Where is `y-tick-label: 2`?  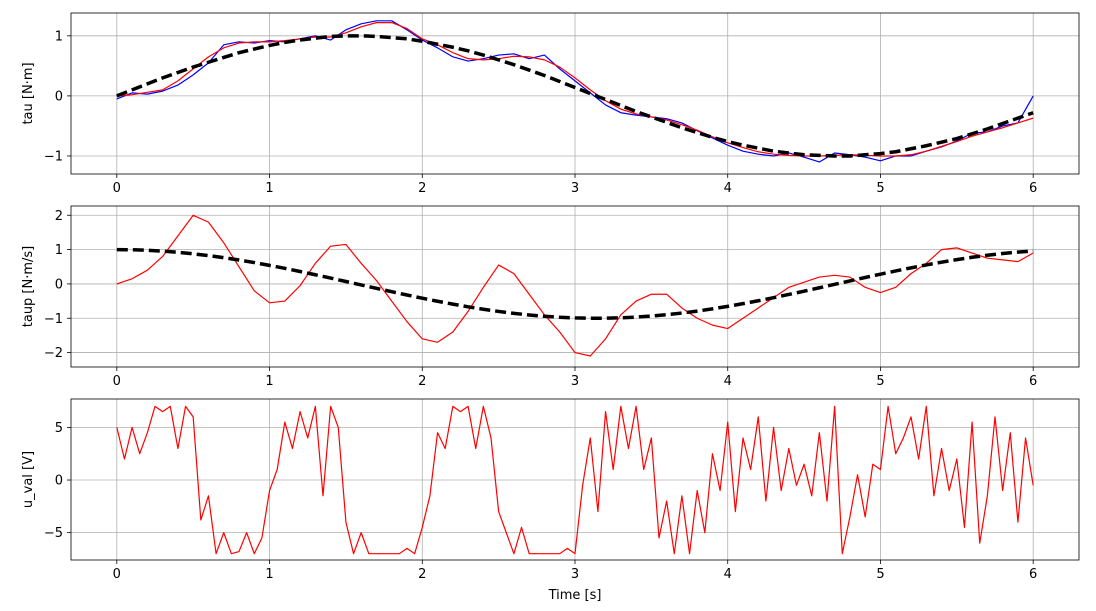
y-tick-label: 2 is located at coordinates (59, 216).